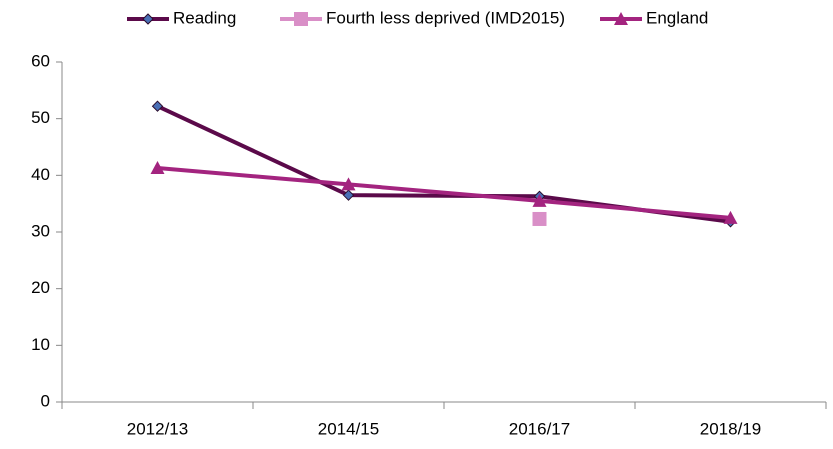 The width and height of the screenshot is (833, 449). What do you see at coordinates (204, 17) in the screenshot?
I see `legend-label: Reading` at bounding box center [204, 17].